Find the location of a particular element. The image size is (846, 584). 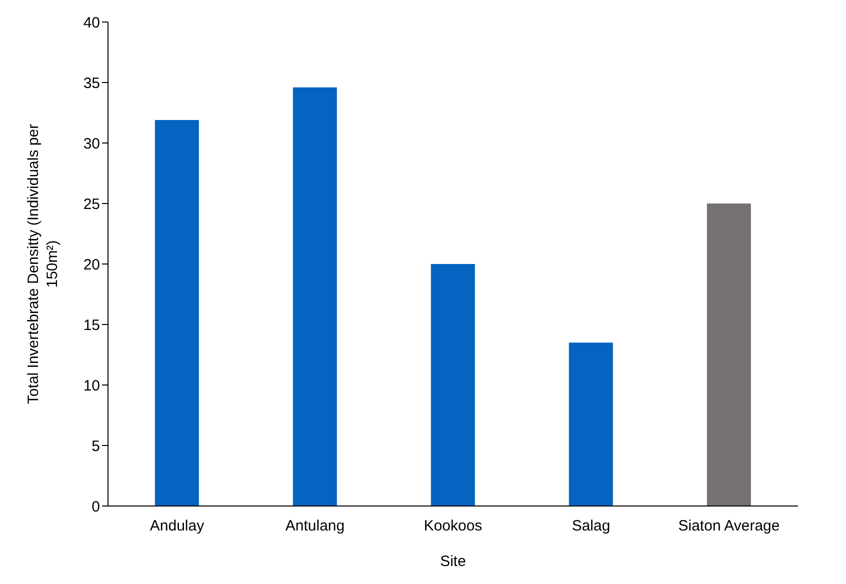

x-tick-label: Salag is located at coordinates (591, 526).